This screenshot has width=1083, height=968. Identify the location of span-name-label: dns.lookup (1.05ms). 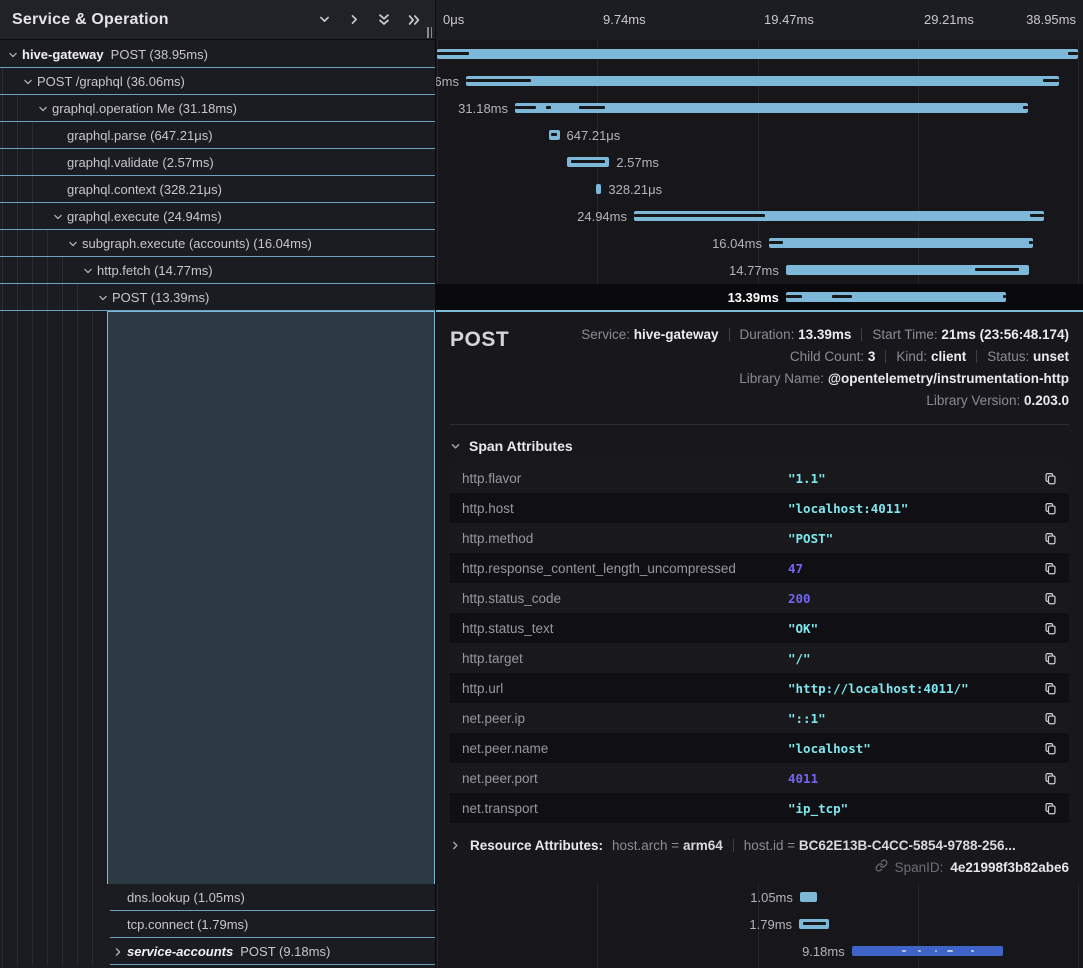
(217, 897).